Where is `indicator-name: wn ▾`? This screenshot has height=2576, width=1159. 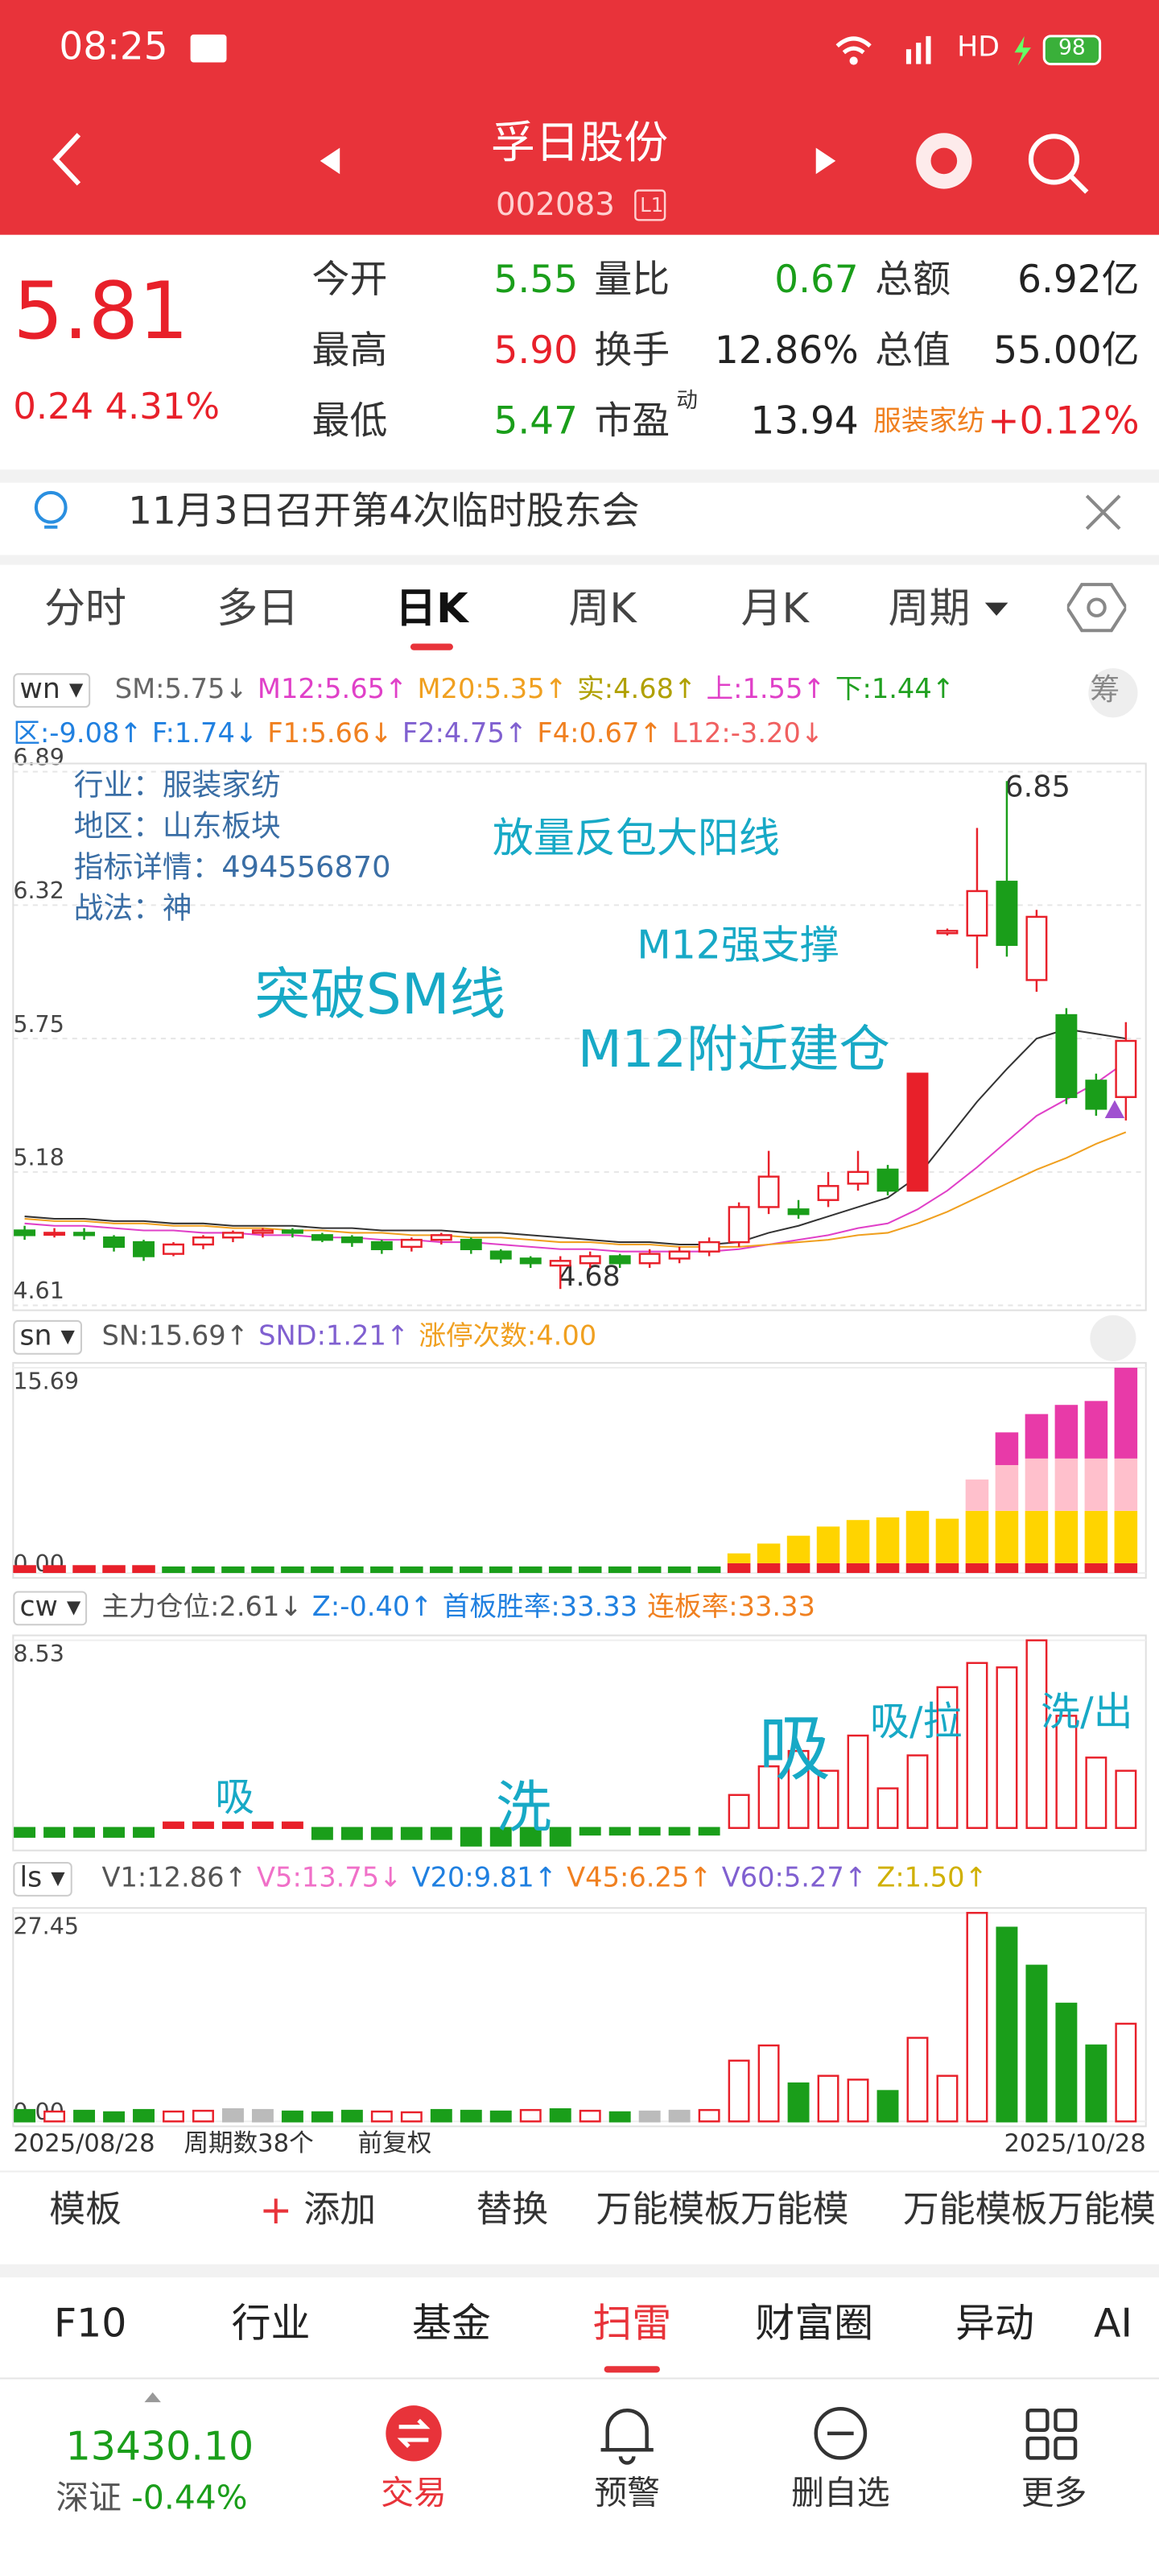 indicator-name: wn ▾ is located at coordinates (51, 690).